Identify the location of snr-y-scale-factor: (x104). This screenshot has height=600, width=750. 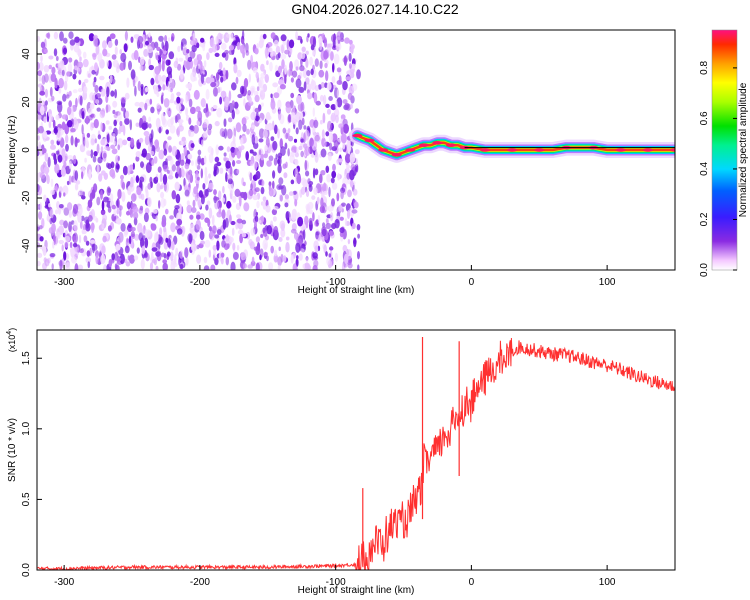
(11, 340).